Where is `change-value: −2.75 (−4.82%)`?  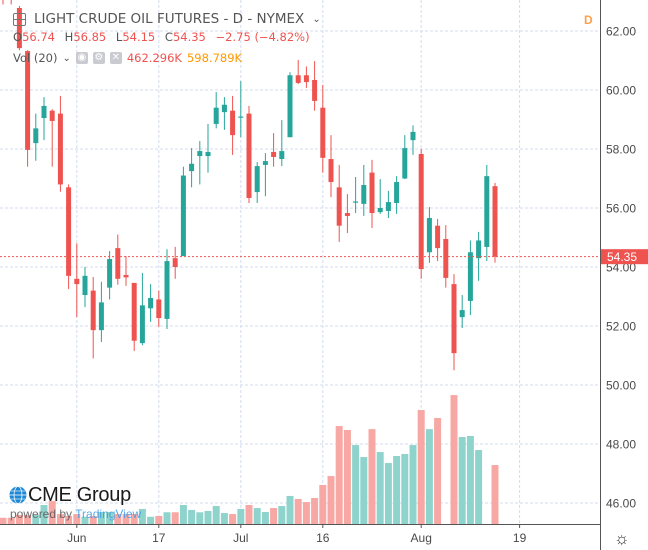 change-value: −2.75 (−4.82%) is located at coordinates (262, 37).